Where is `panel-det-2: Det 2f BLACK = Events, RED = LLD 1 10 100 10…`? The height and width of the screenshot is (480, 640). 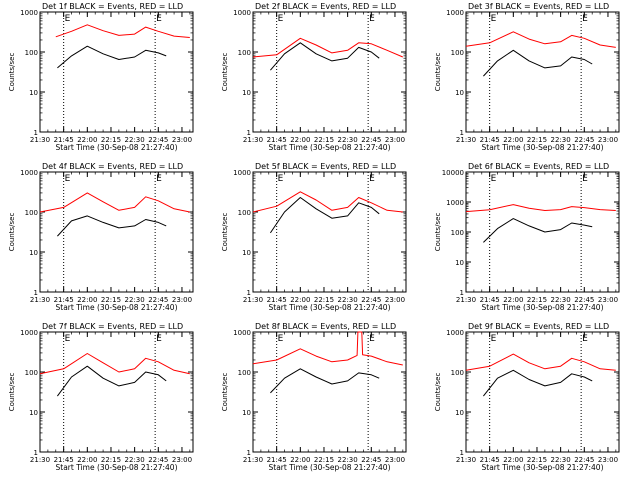
panel-det-2: Det 2f BLACK = Events, RED = LLD 1 10 100 10… is located at coordinates (314, 77).